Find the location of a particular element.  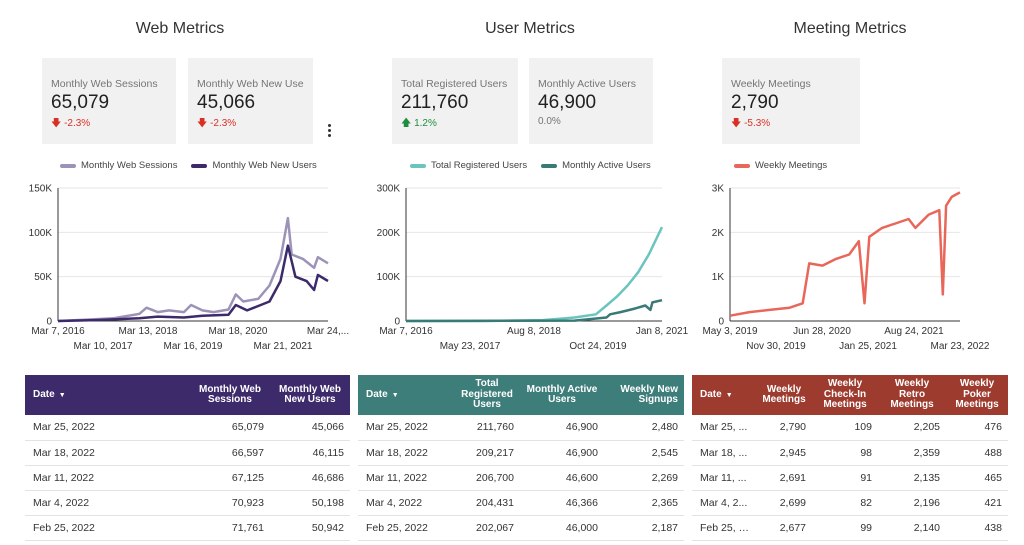

column-header: Monthly Active Users is located at coordinates (562, 394).